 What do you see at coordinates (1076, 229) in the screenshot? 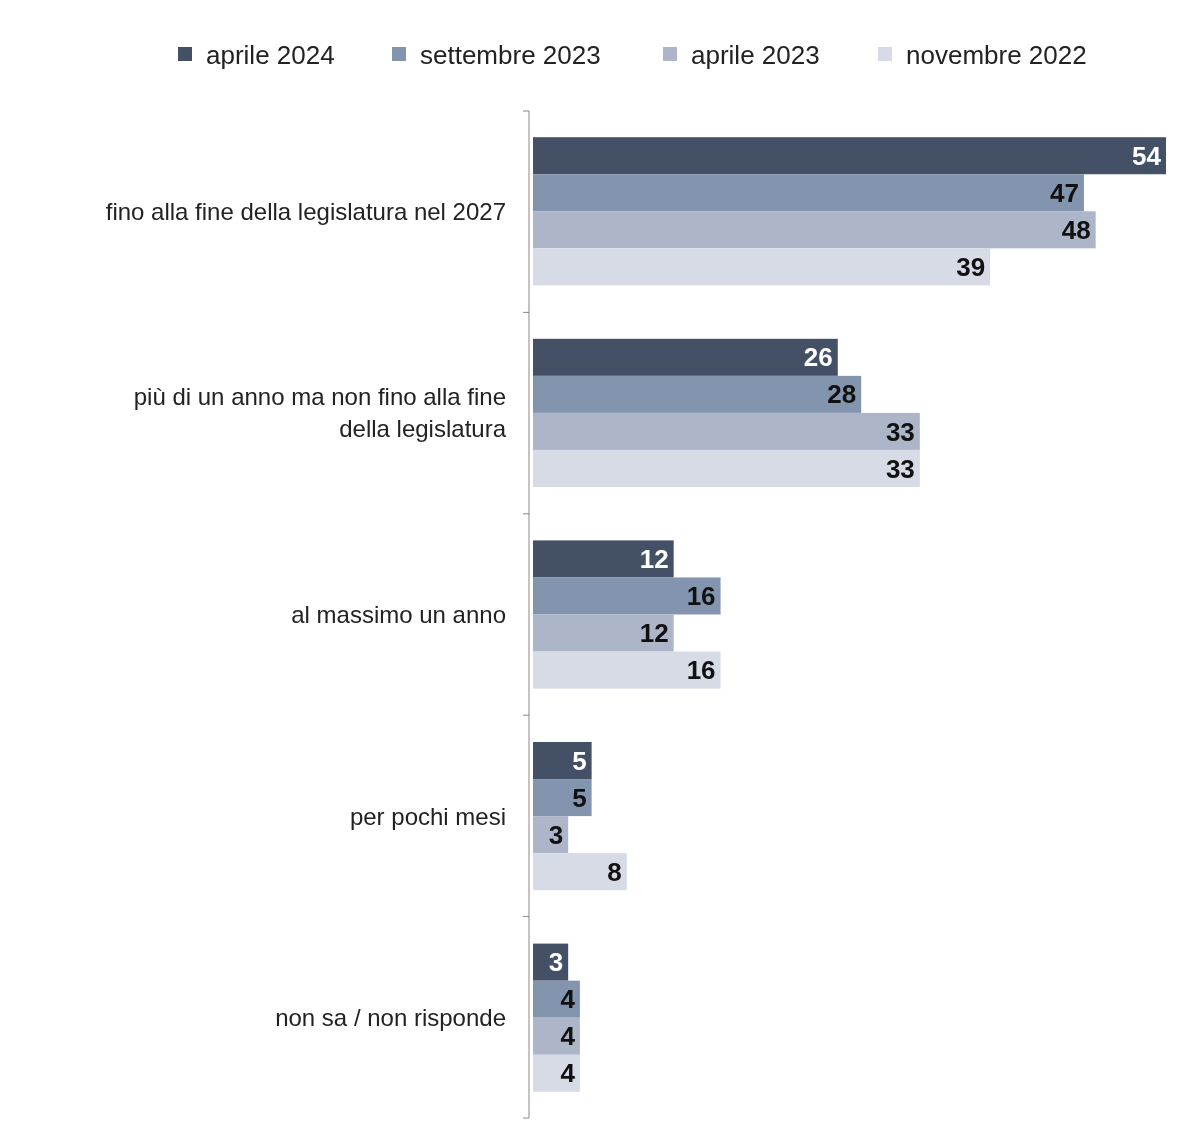
I see `data-label: 48` at bounding box center [1076, 229].